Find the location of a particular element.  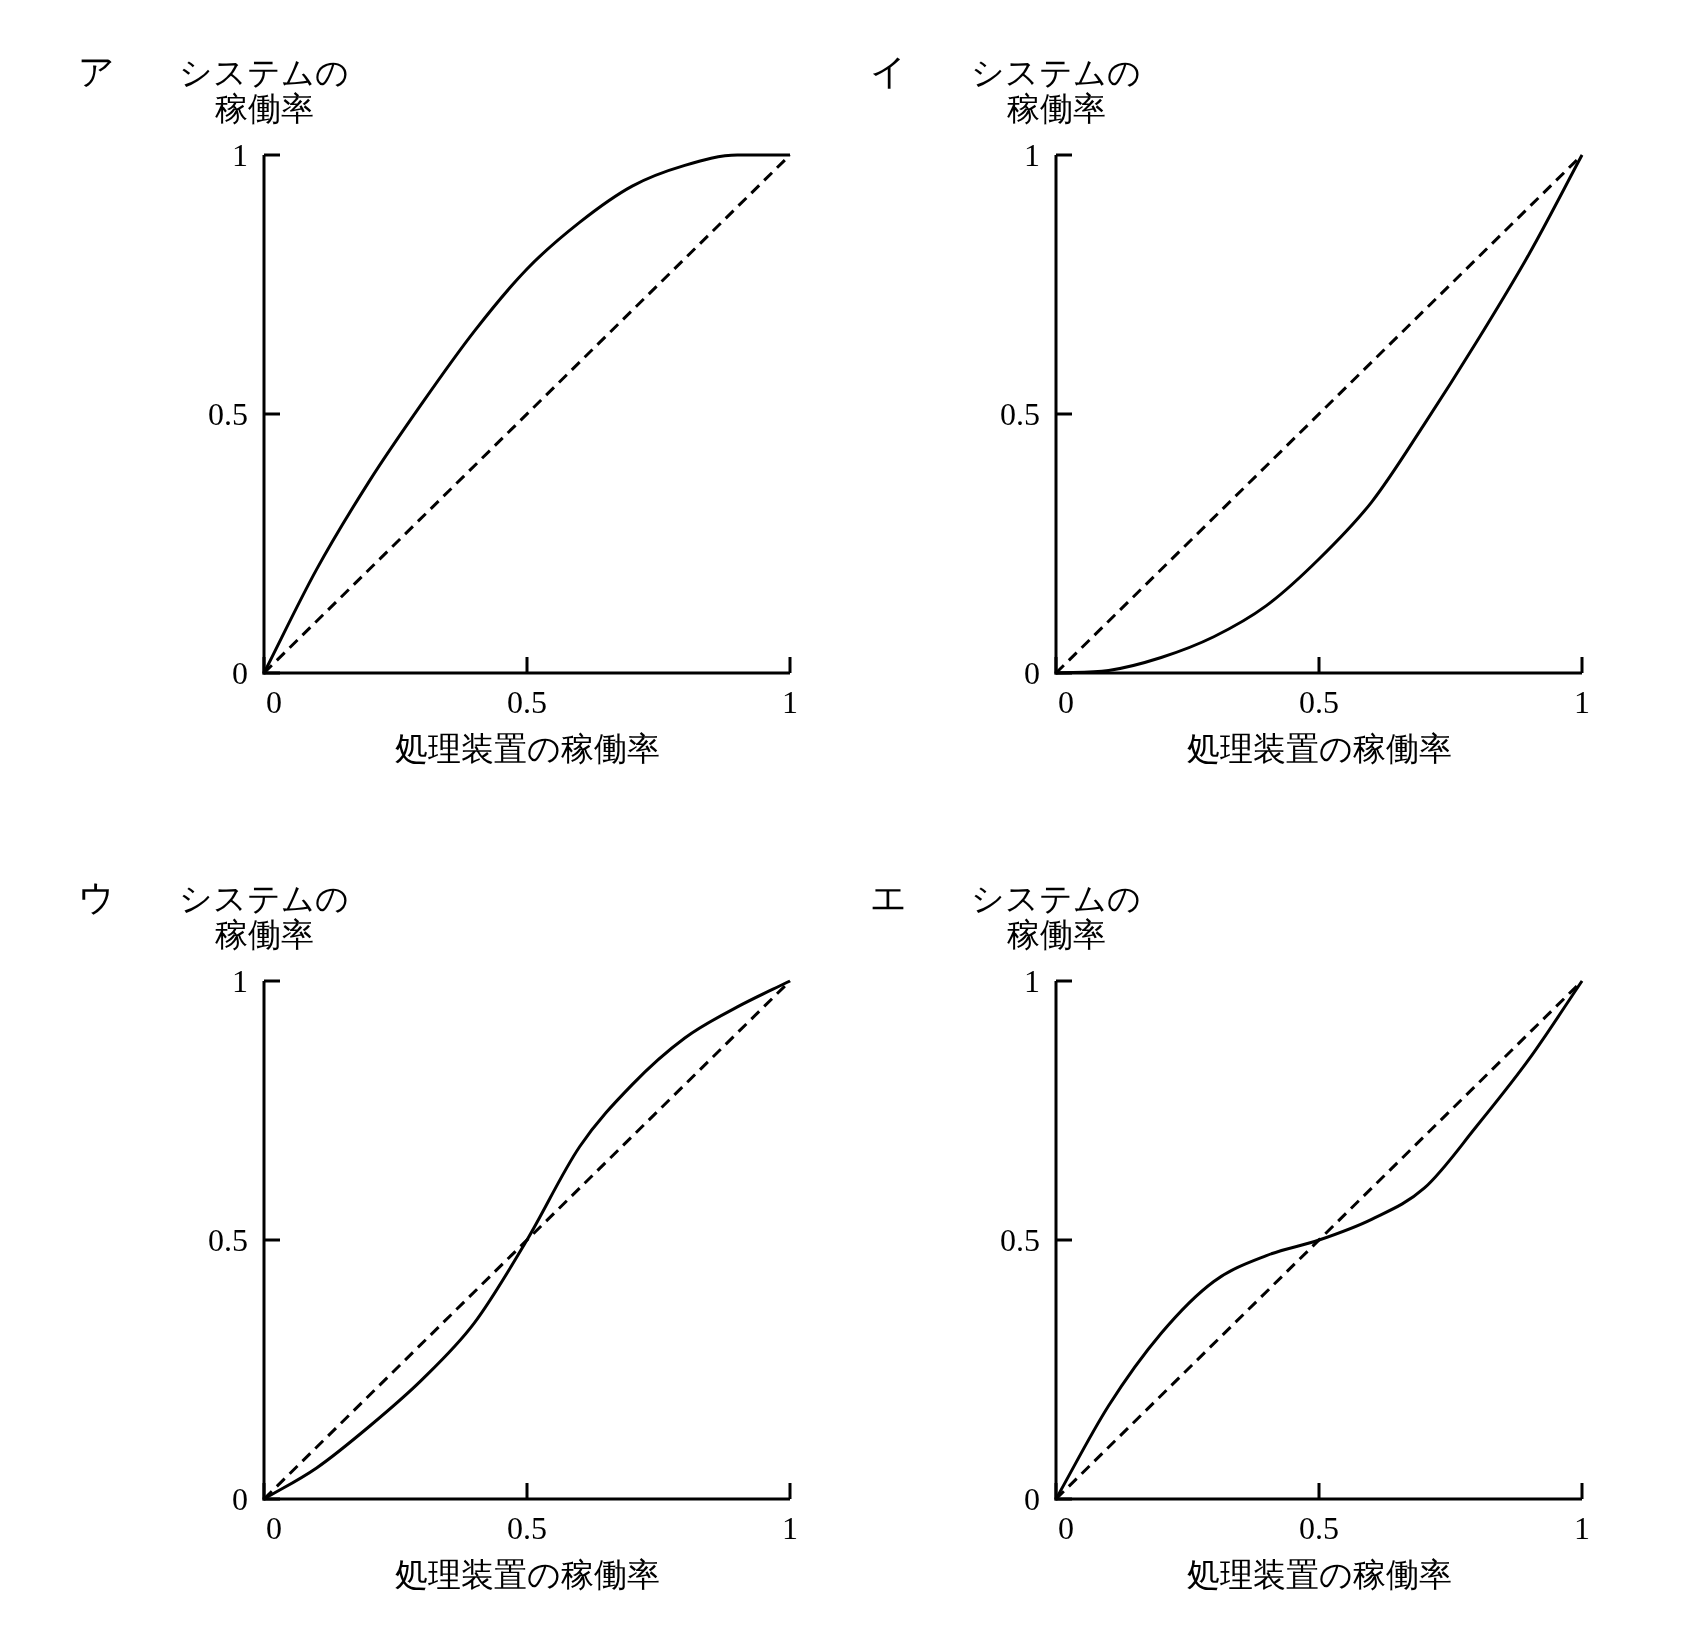

chart-title: エ is located at coordinates (888, 898).